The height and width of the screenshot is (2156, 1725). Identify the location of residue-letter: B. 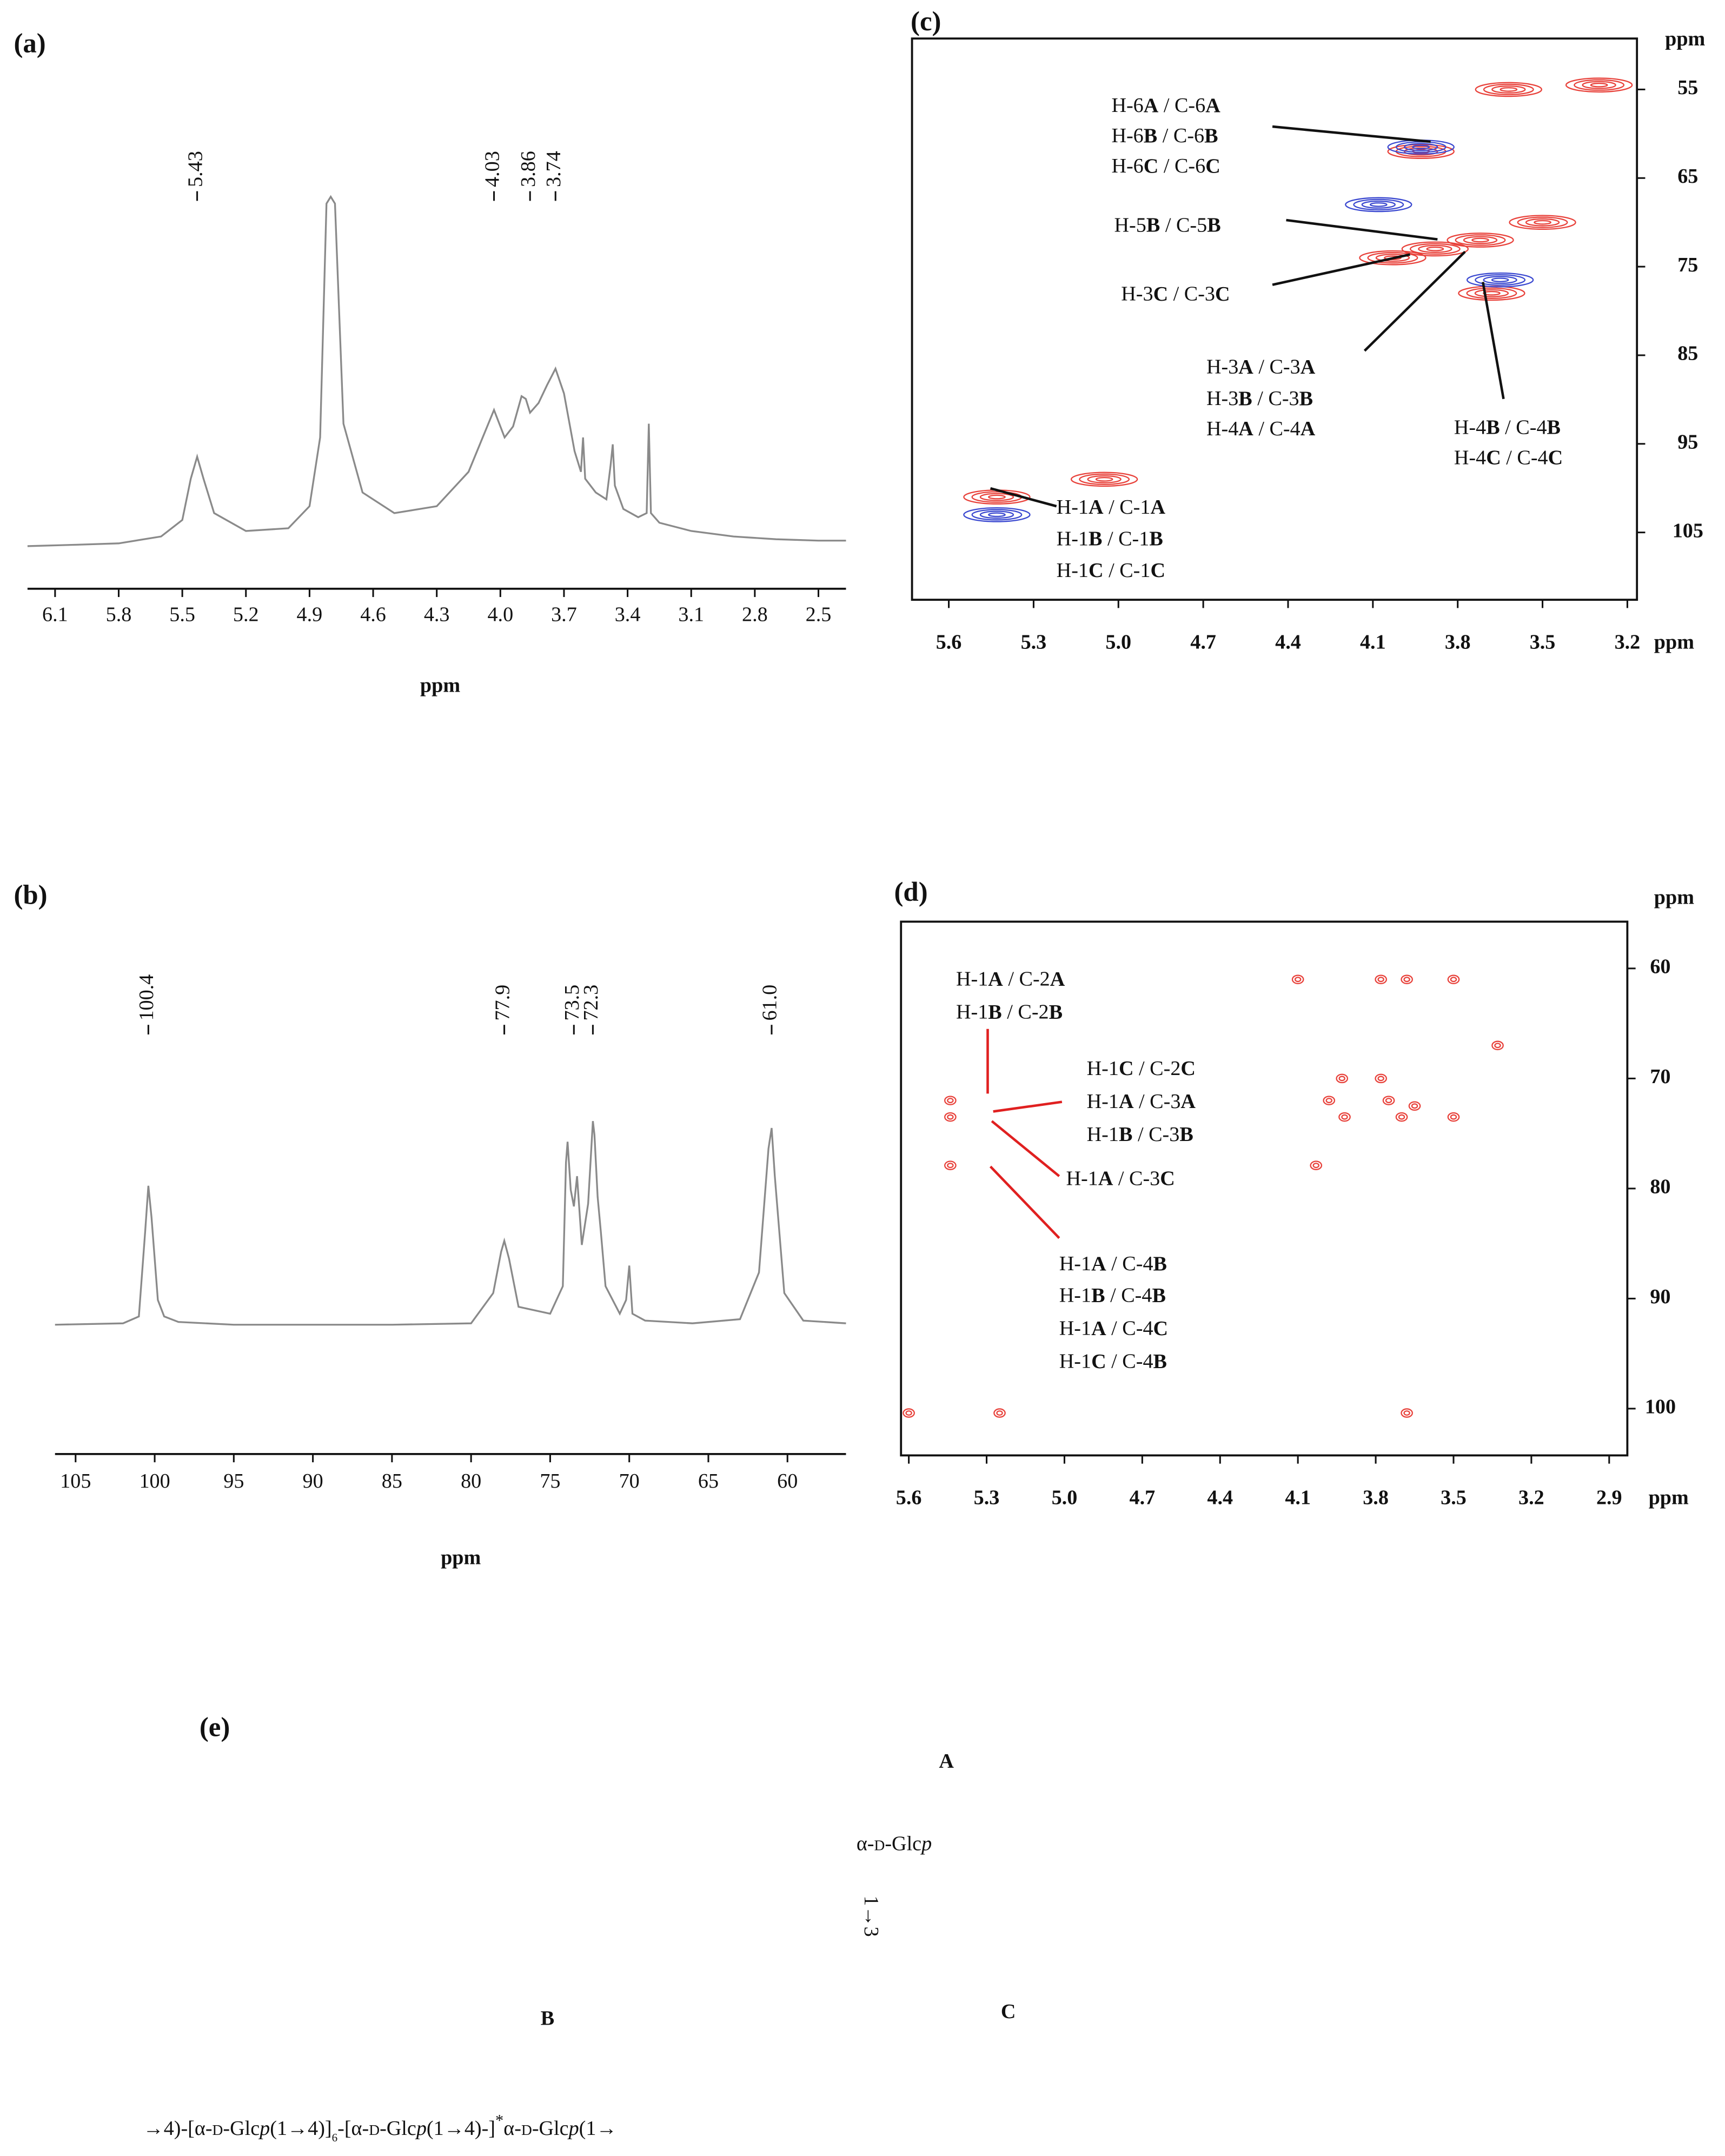
(547, 2018).